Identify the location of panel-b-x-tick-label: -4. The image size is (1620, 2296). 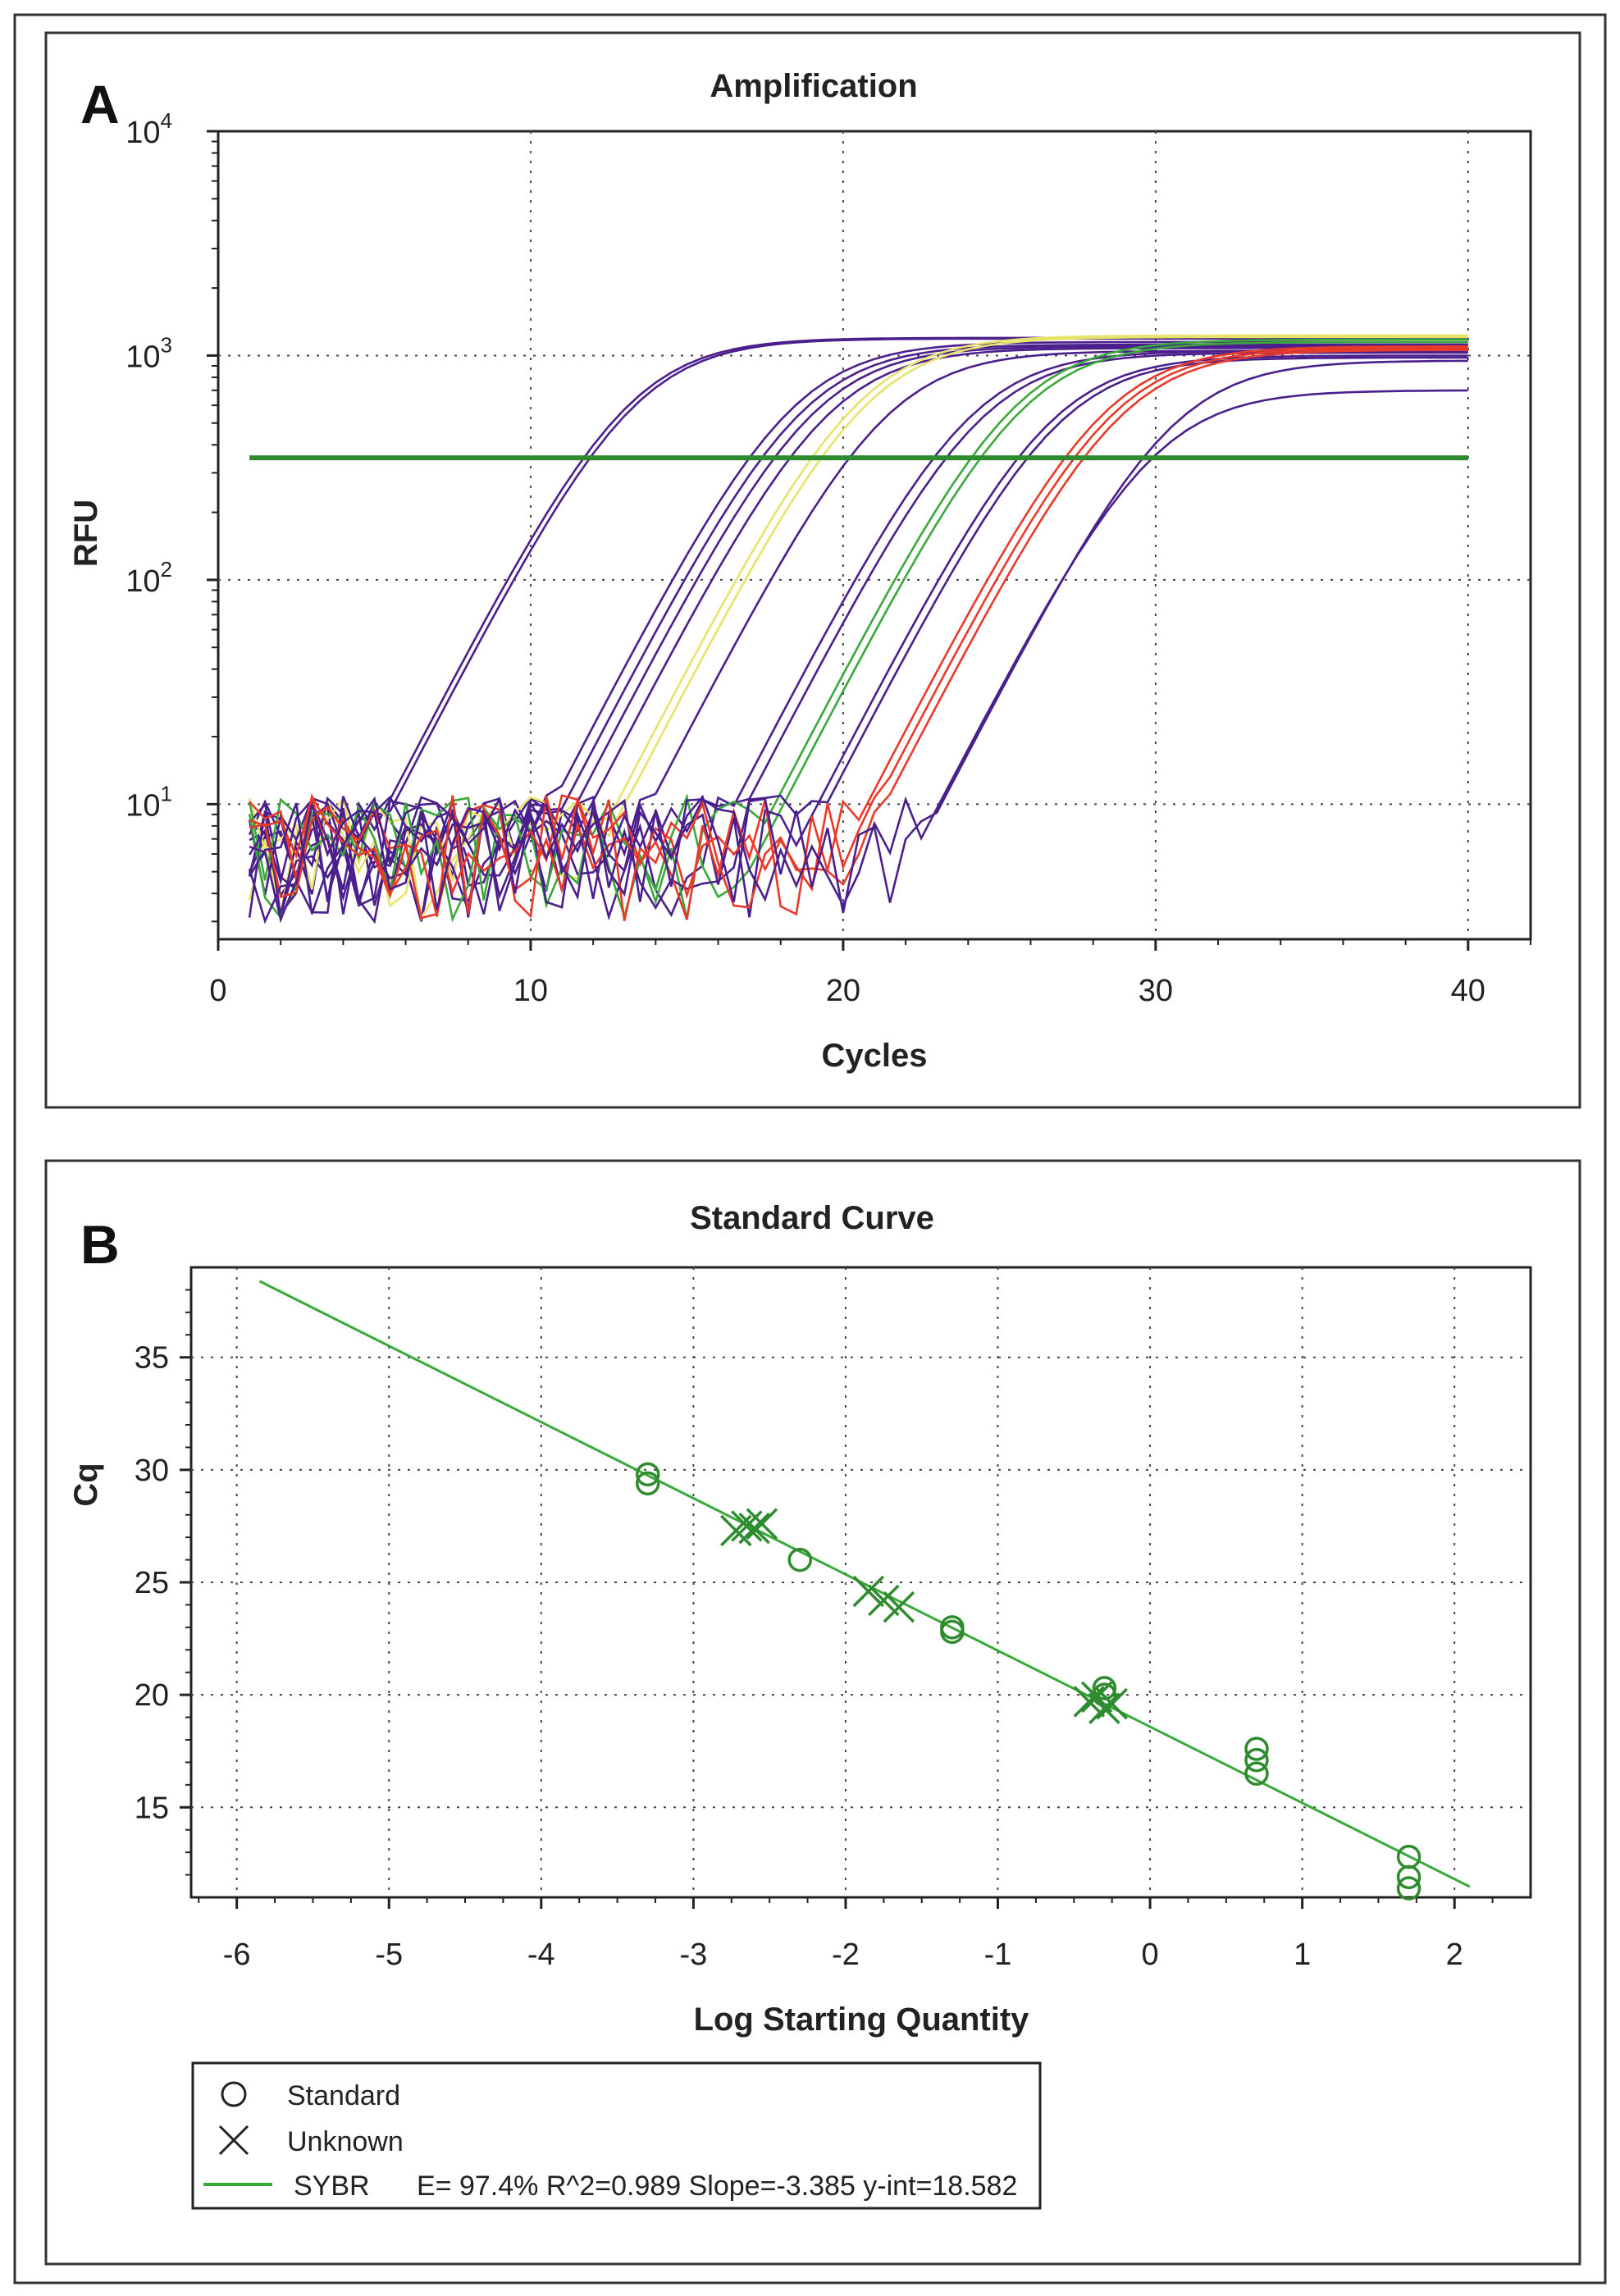
(541, 1955).